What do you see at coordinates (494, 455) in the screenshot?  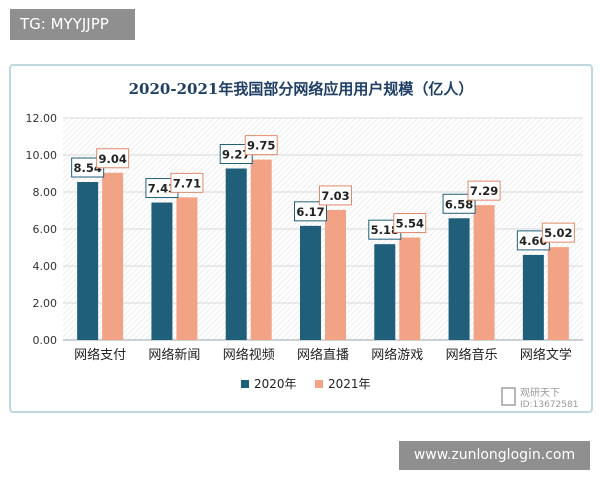 I see `watermark-badge-bottom: www.zunlonglogin.com` at bounding box center [494, 455].